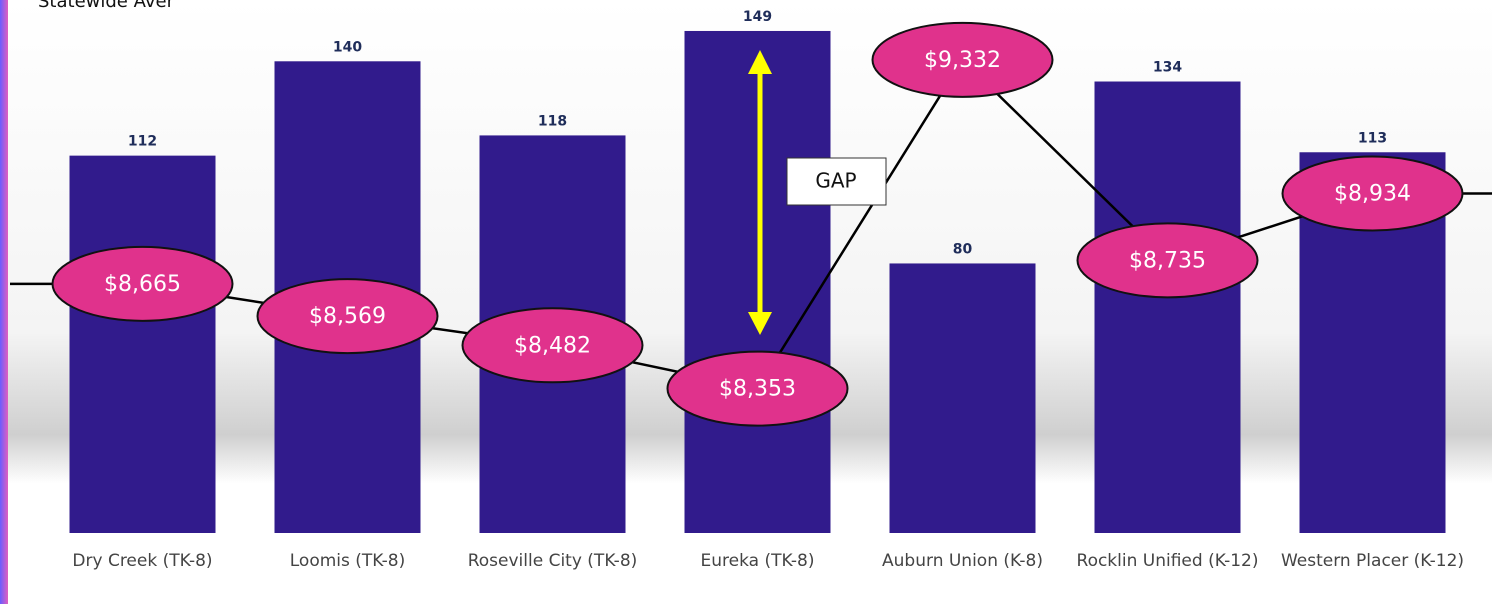  I want to click on point-label: $8,735, so click(1167, 260).